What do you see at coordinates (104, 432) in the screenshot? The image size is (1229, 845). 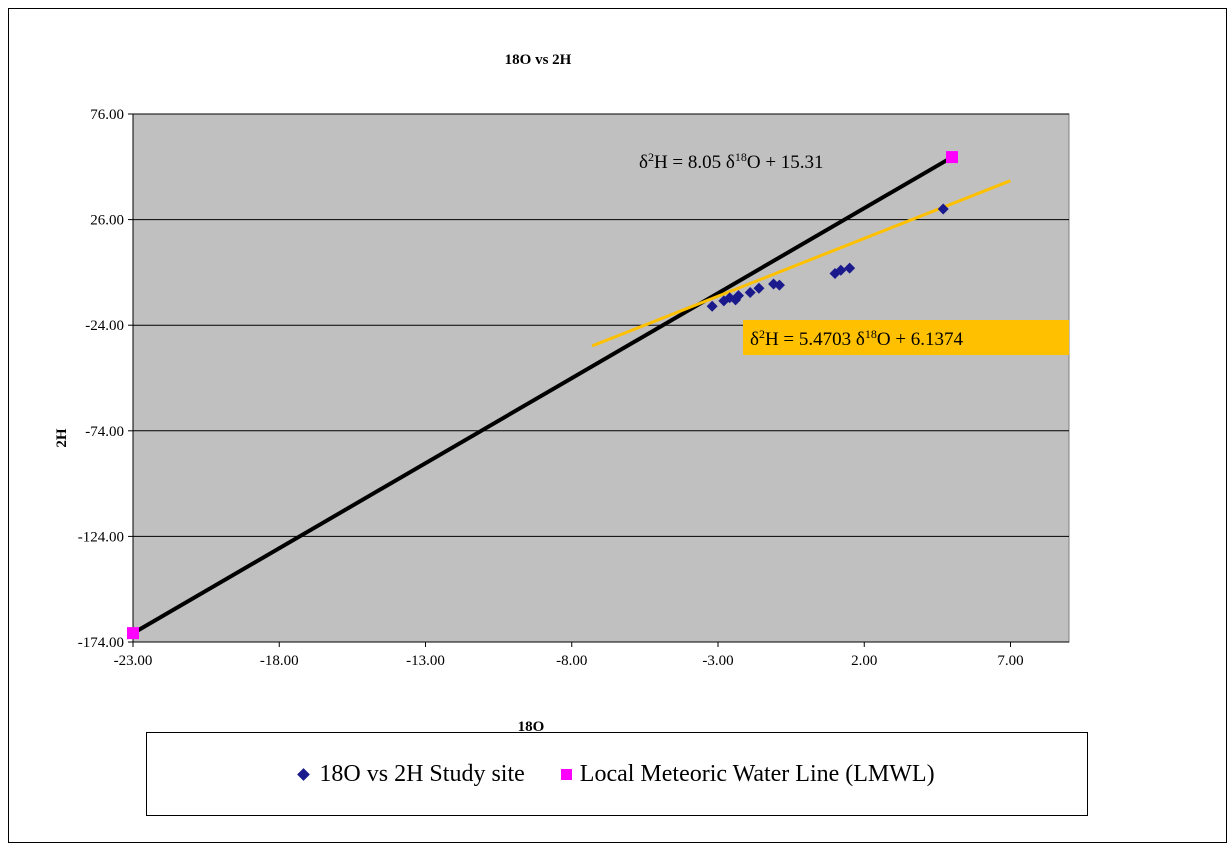 I see `y-tick-label-3: -74.00` at bounding box center [104, 432].